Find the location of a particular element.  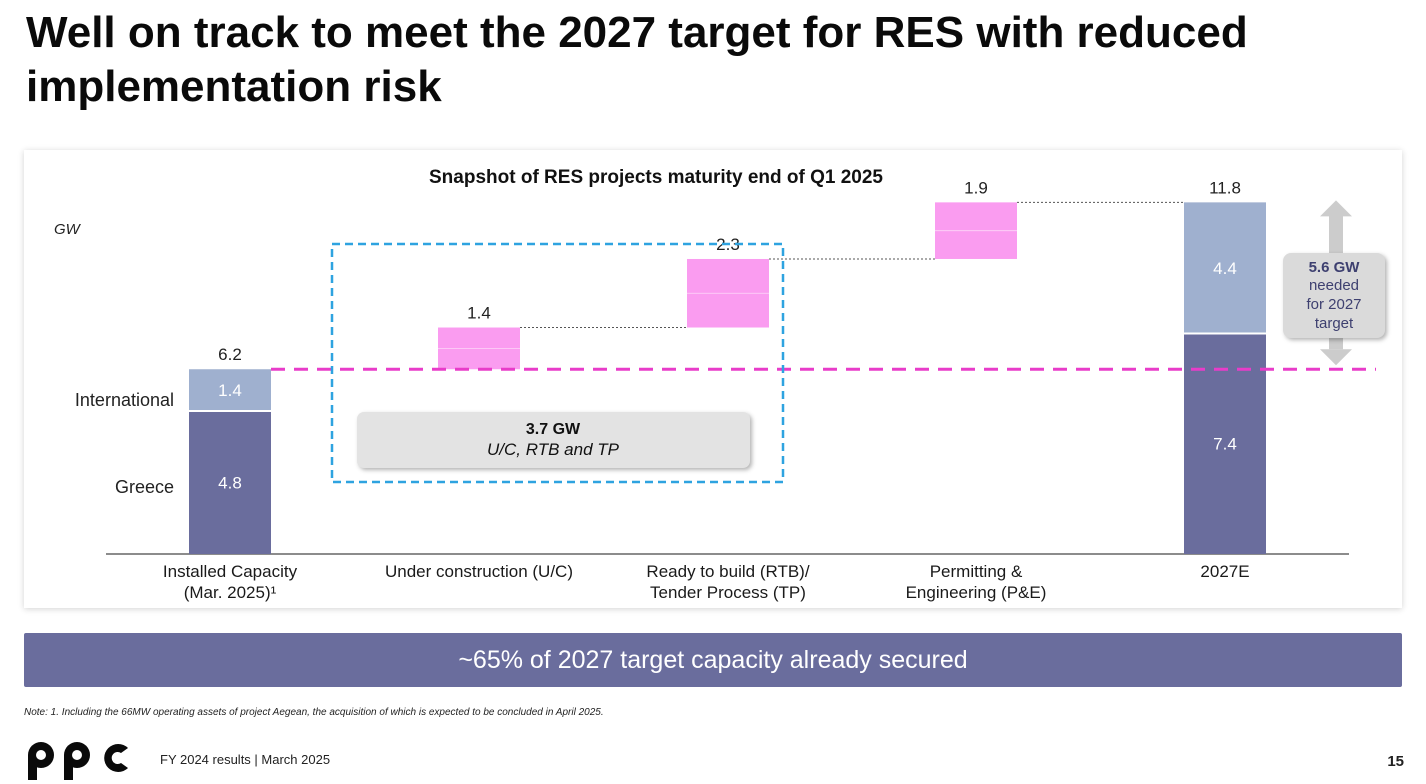

x-tick-label: Engineering (P&E) is located at coordinates (976, 592).